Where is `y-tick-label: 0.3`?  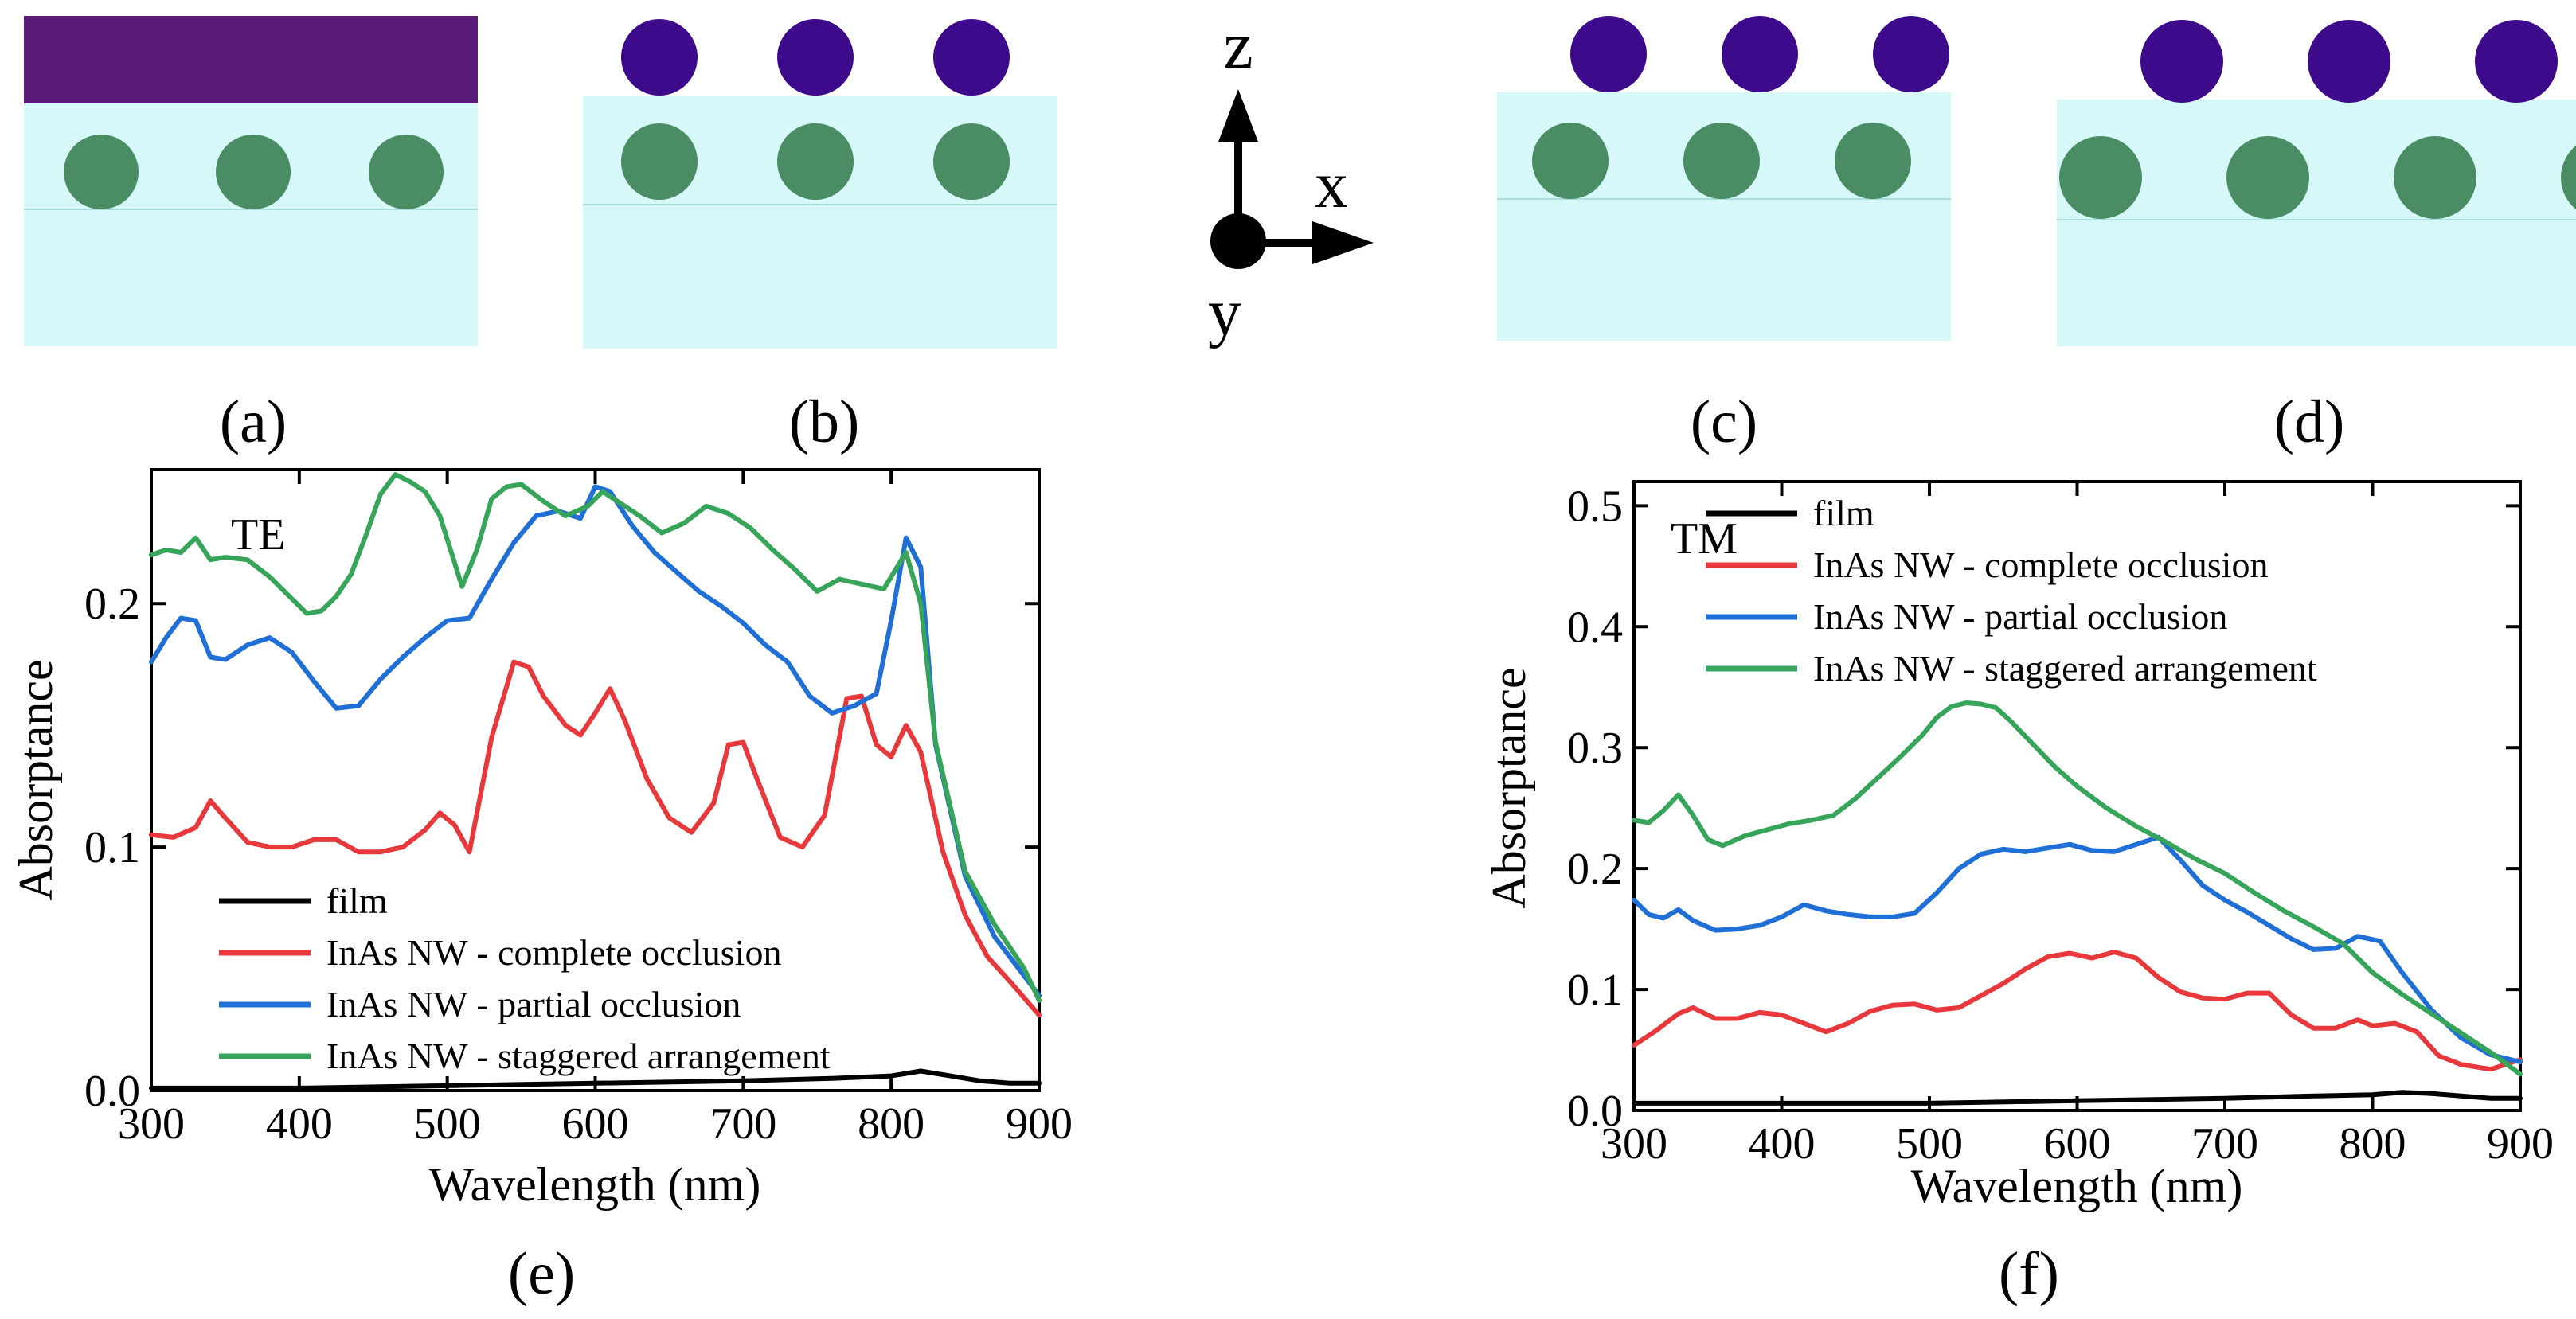 y-tick-label: 0.3 is located at coordinates (1595, 748).